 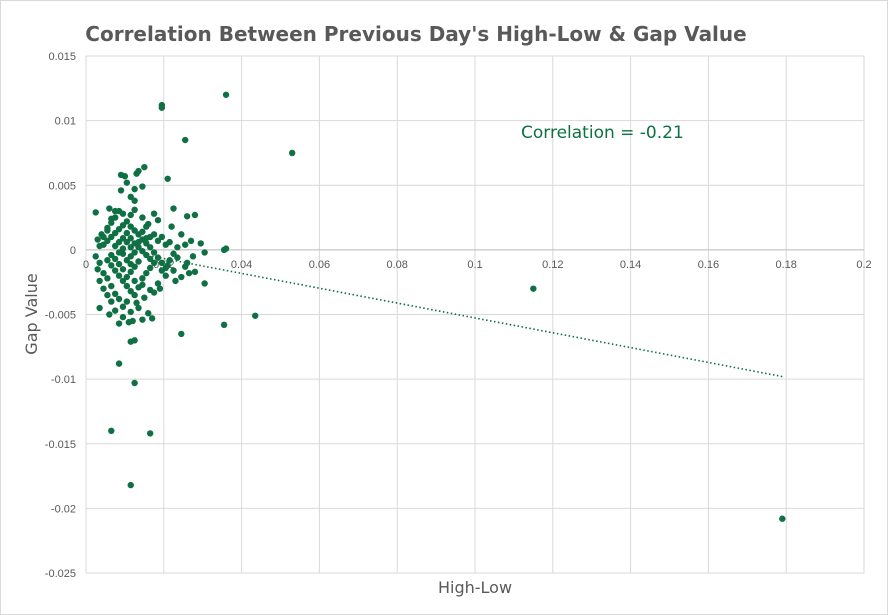 What do you see at coordinates (63, 509) in the screenshot?
I see `y-tick-label: -0.02` at bounding box center [63, 509].